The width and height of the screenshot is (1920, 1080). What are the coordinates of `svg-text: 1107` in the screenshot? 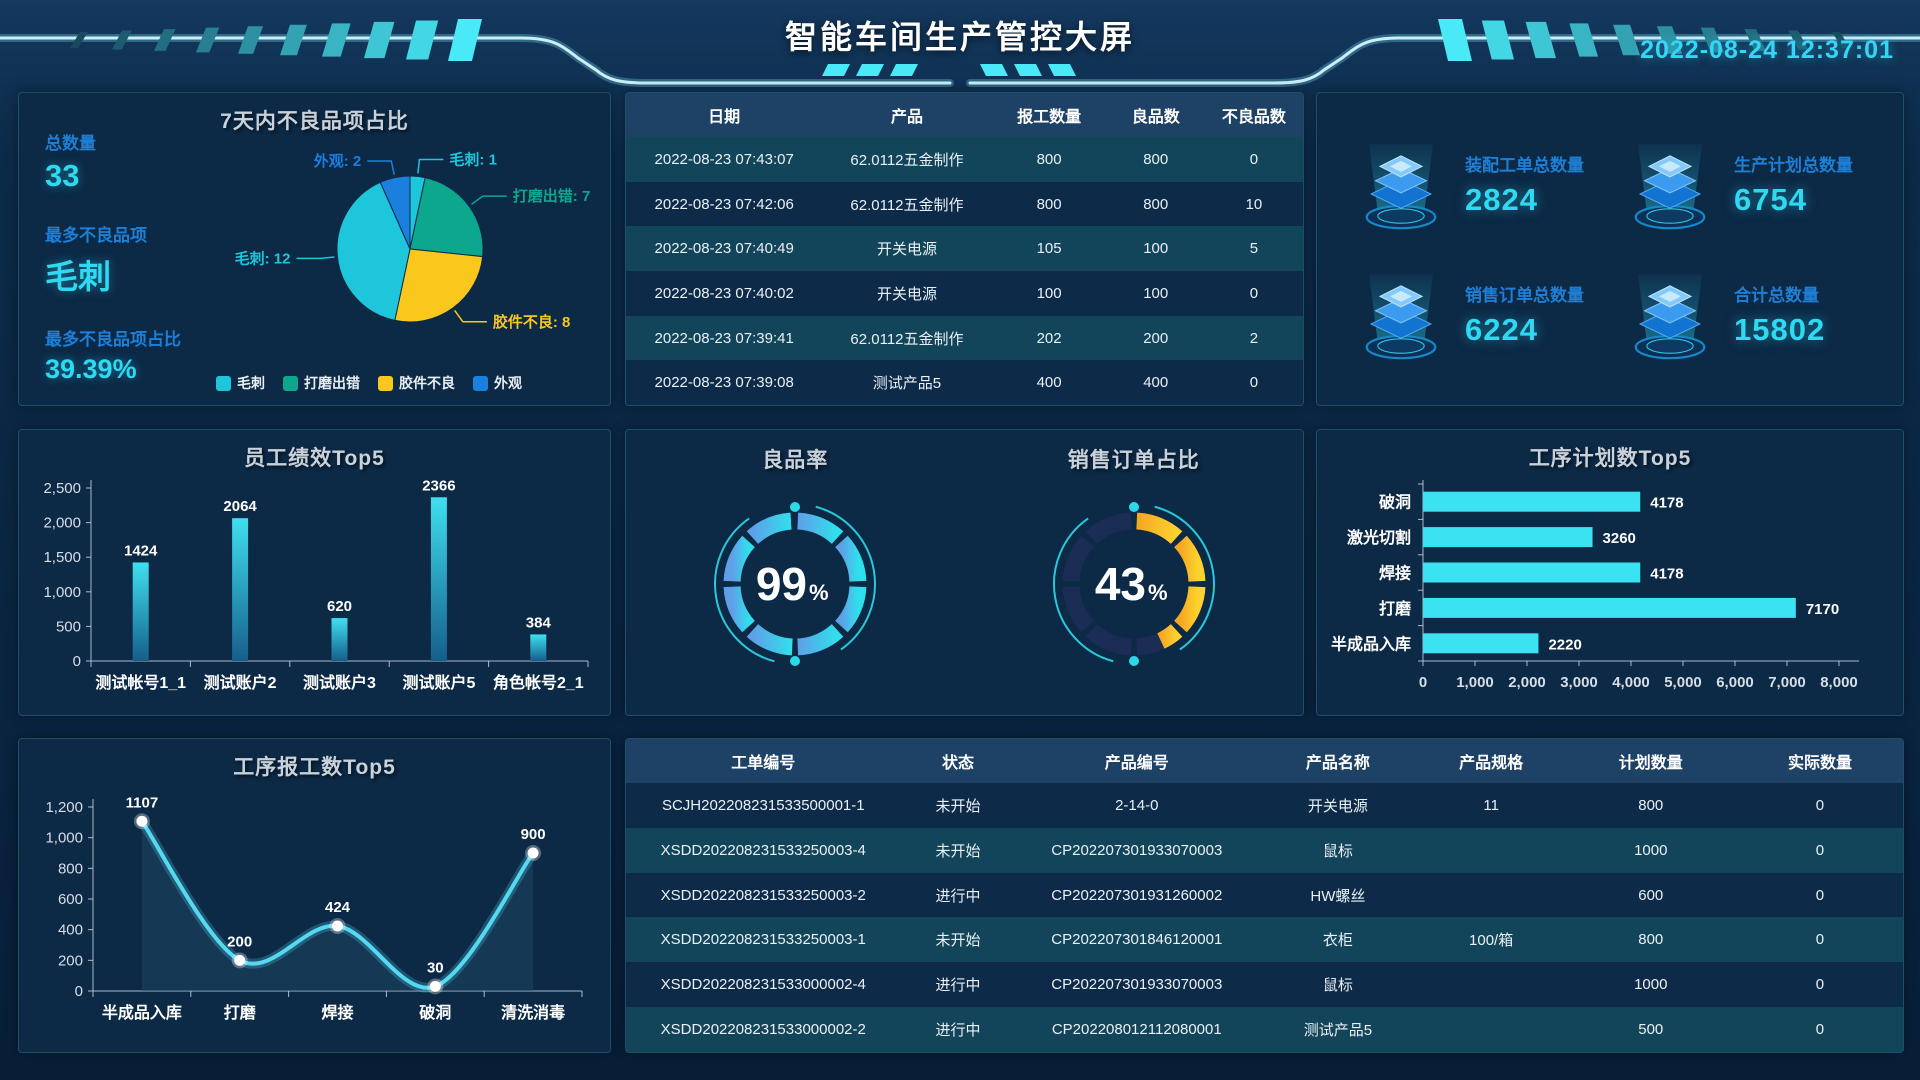 It's located at (142, 802).